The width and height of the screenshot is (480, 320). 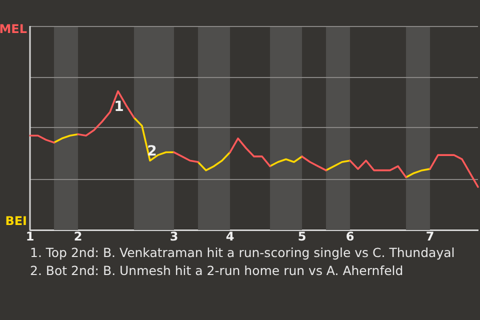 What do you see at coordinates (302, 236) in the screenshot?
I see `x-tick-label: 5` at bounding box center [302, 236].